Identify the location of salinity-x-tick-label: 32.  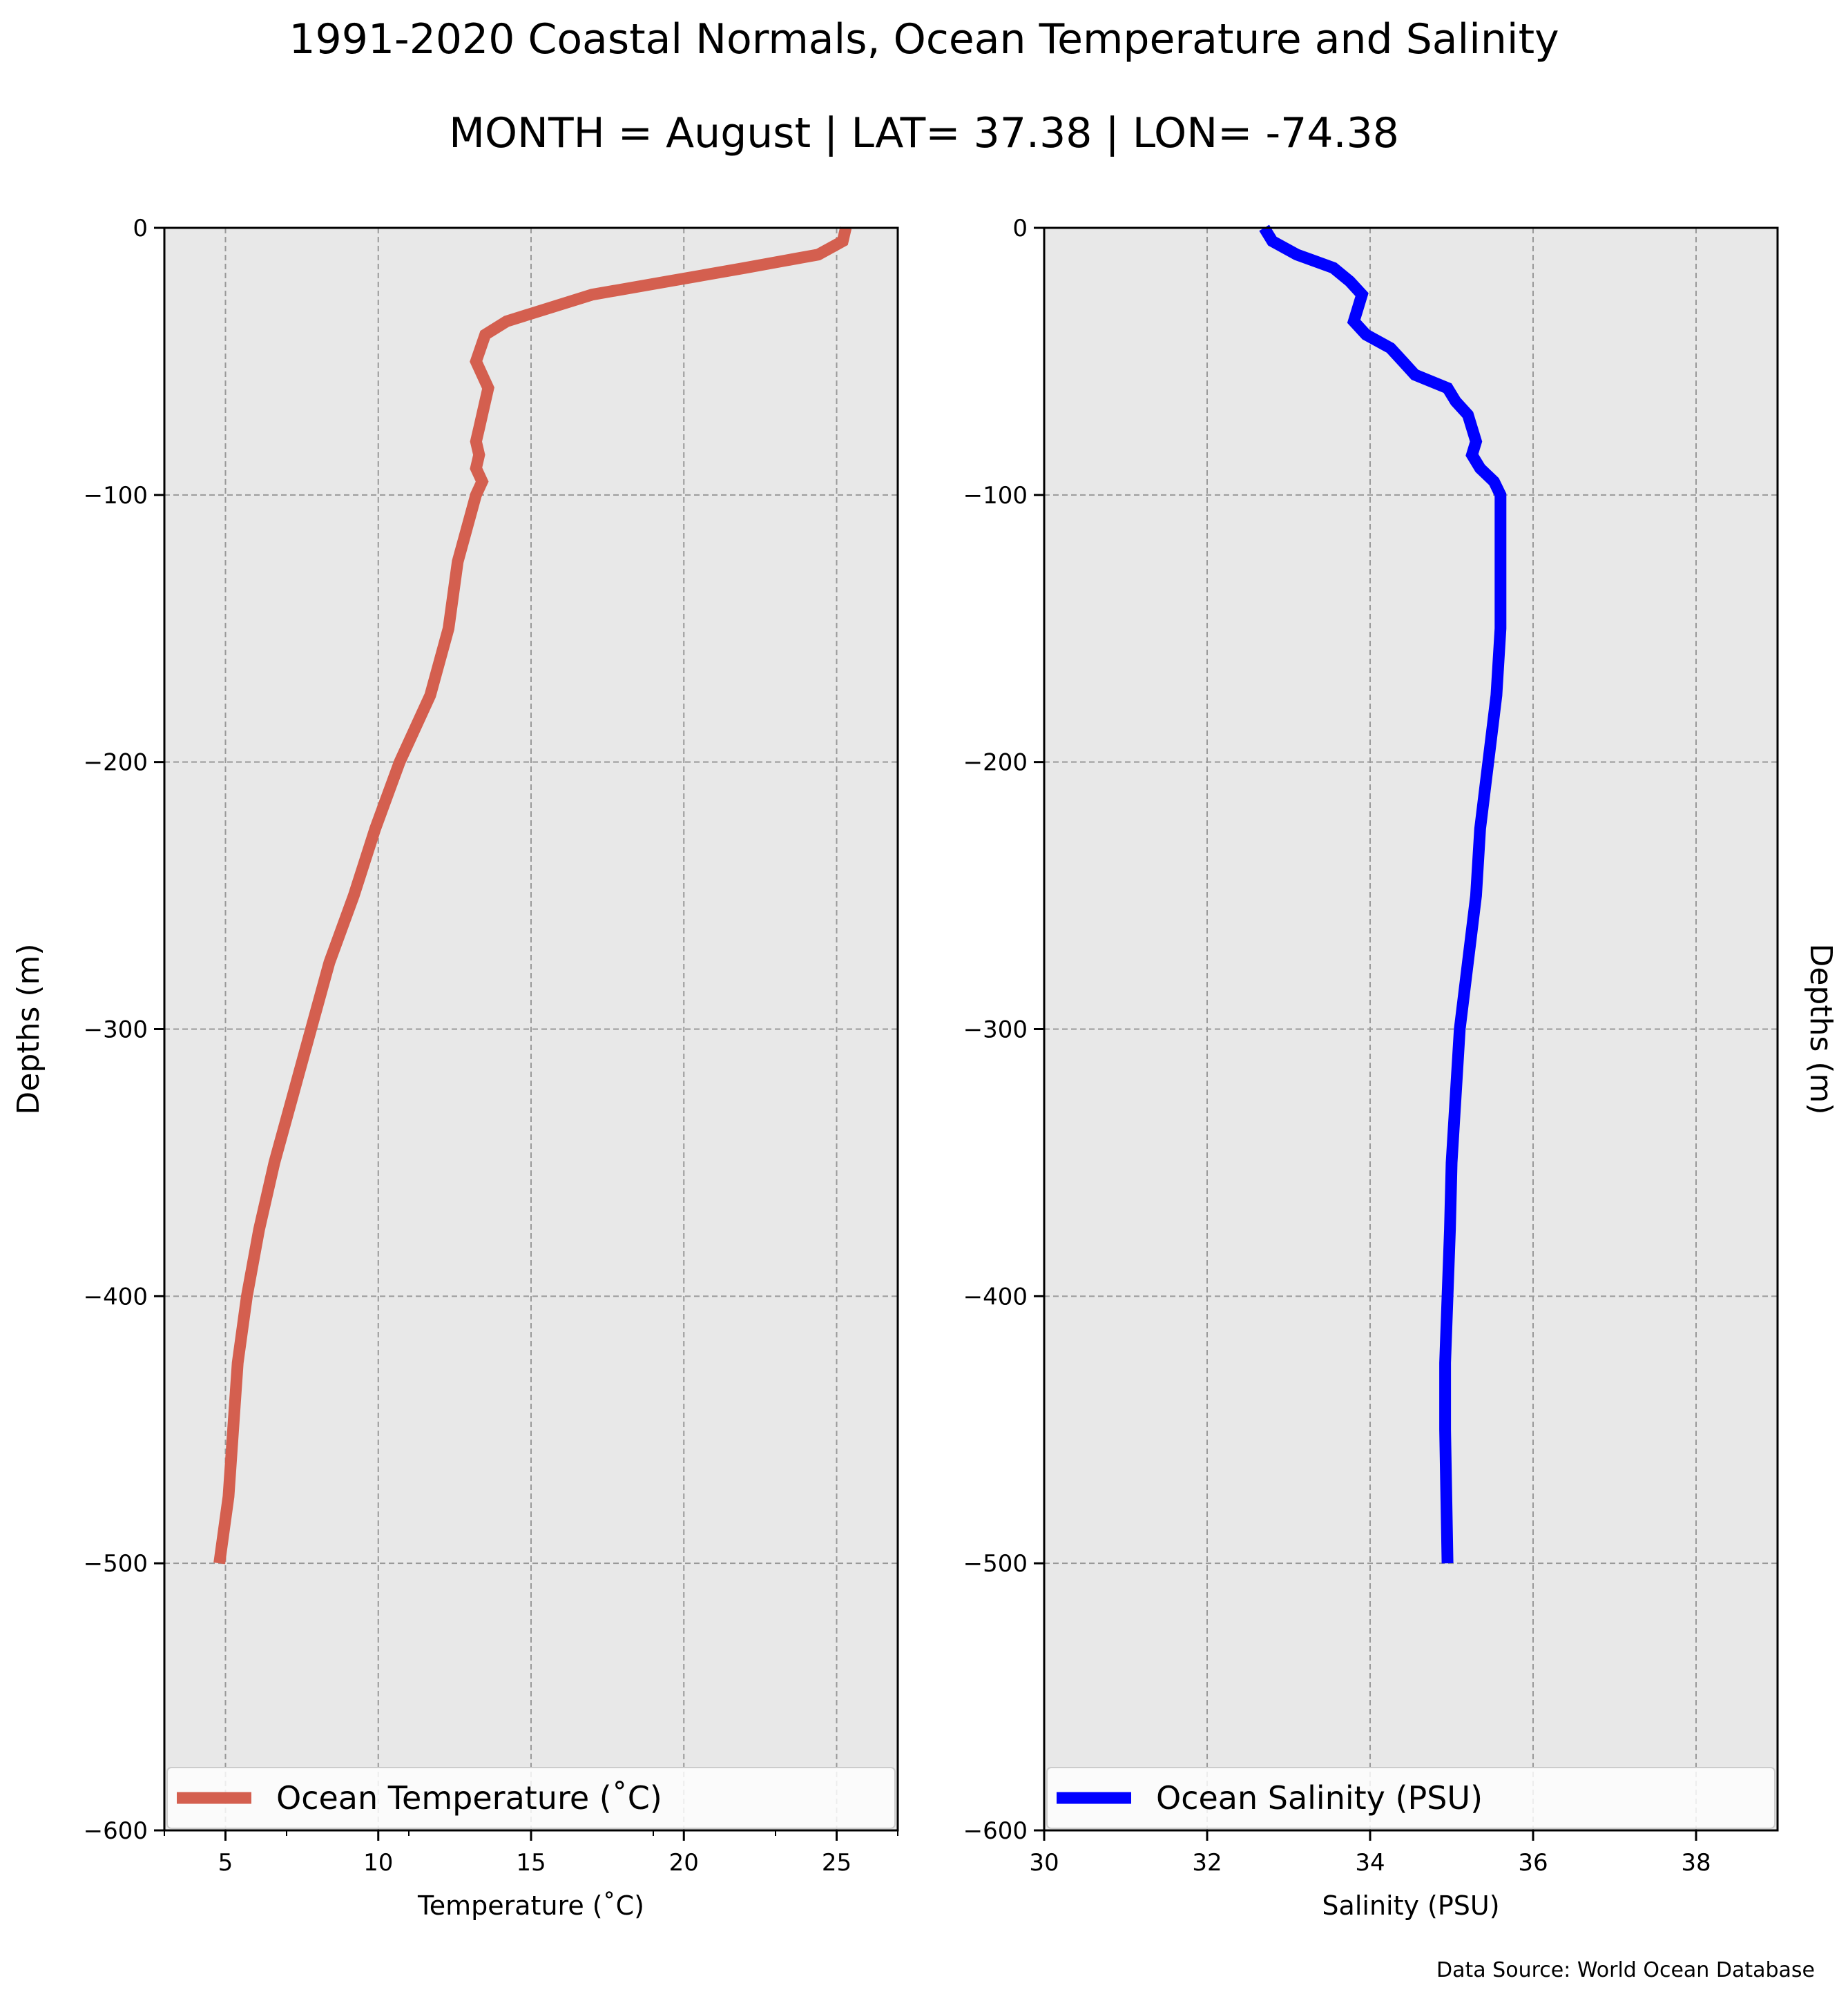
(1207, 1863).